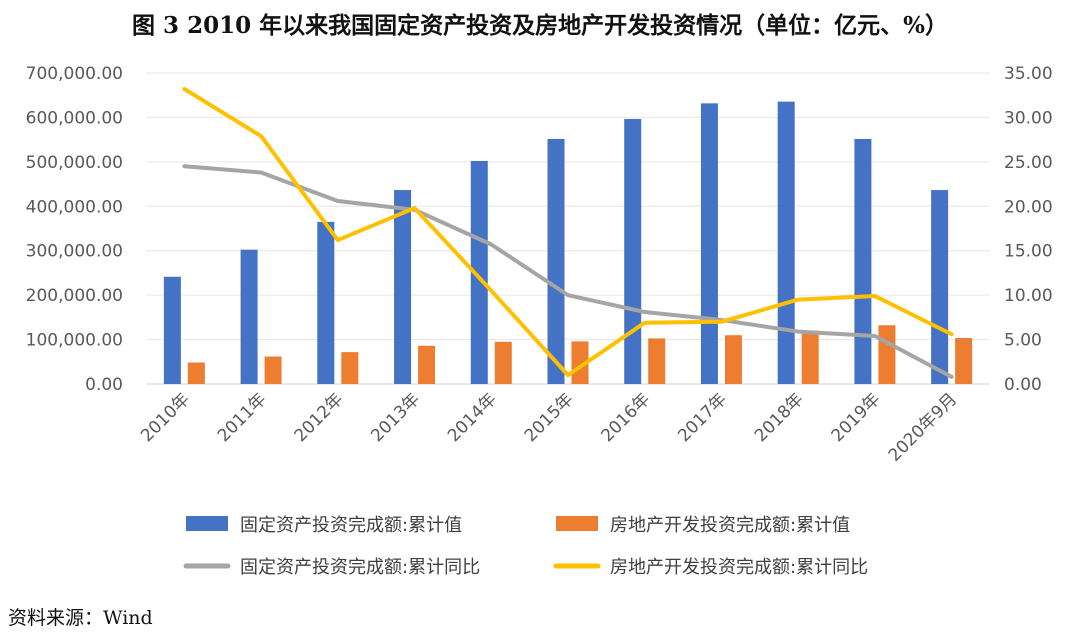  I want to click on legend-label: 房地产开发投资完成额:累计同比, so click(739, 567).